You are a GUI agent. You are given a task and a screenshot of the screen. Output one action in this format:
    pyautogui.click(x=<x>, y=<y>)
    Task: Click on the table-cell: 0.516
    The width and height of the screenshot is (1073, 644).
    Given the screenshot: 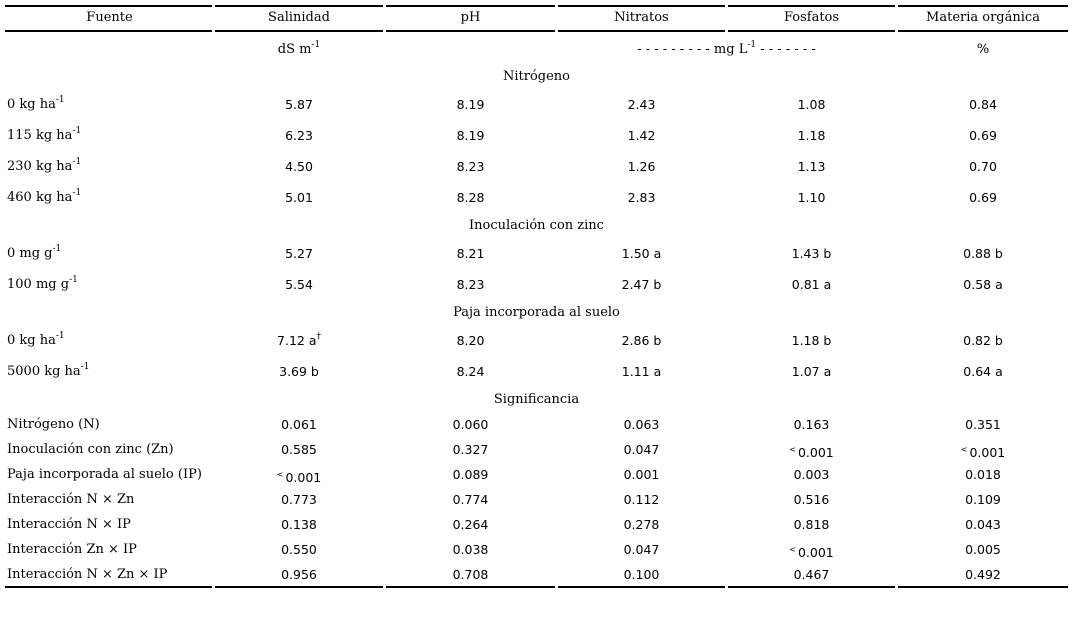 What is the action you would take?
    pyautogui.click(x=811, y=500)
    